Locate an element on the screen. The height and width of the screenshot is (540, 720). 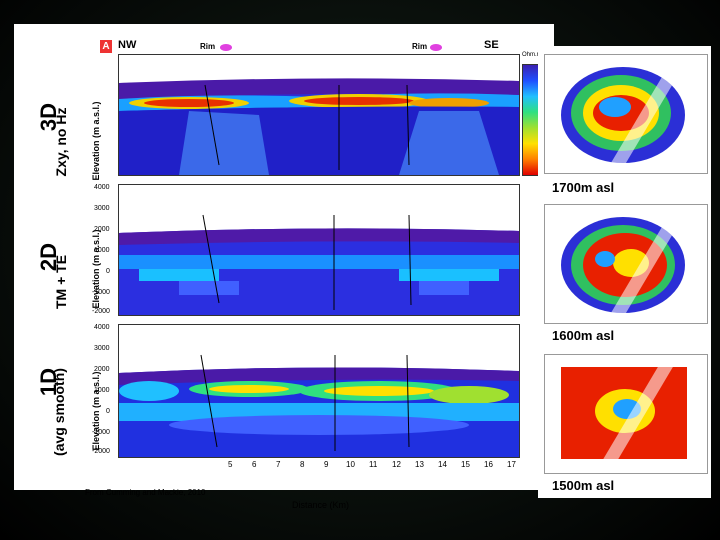
panel-3d-elevation-label: Elevation (m a.s.l.) is located at coordinates (96, 141).